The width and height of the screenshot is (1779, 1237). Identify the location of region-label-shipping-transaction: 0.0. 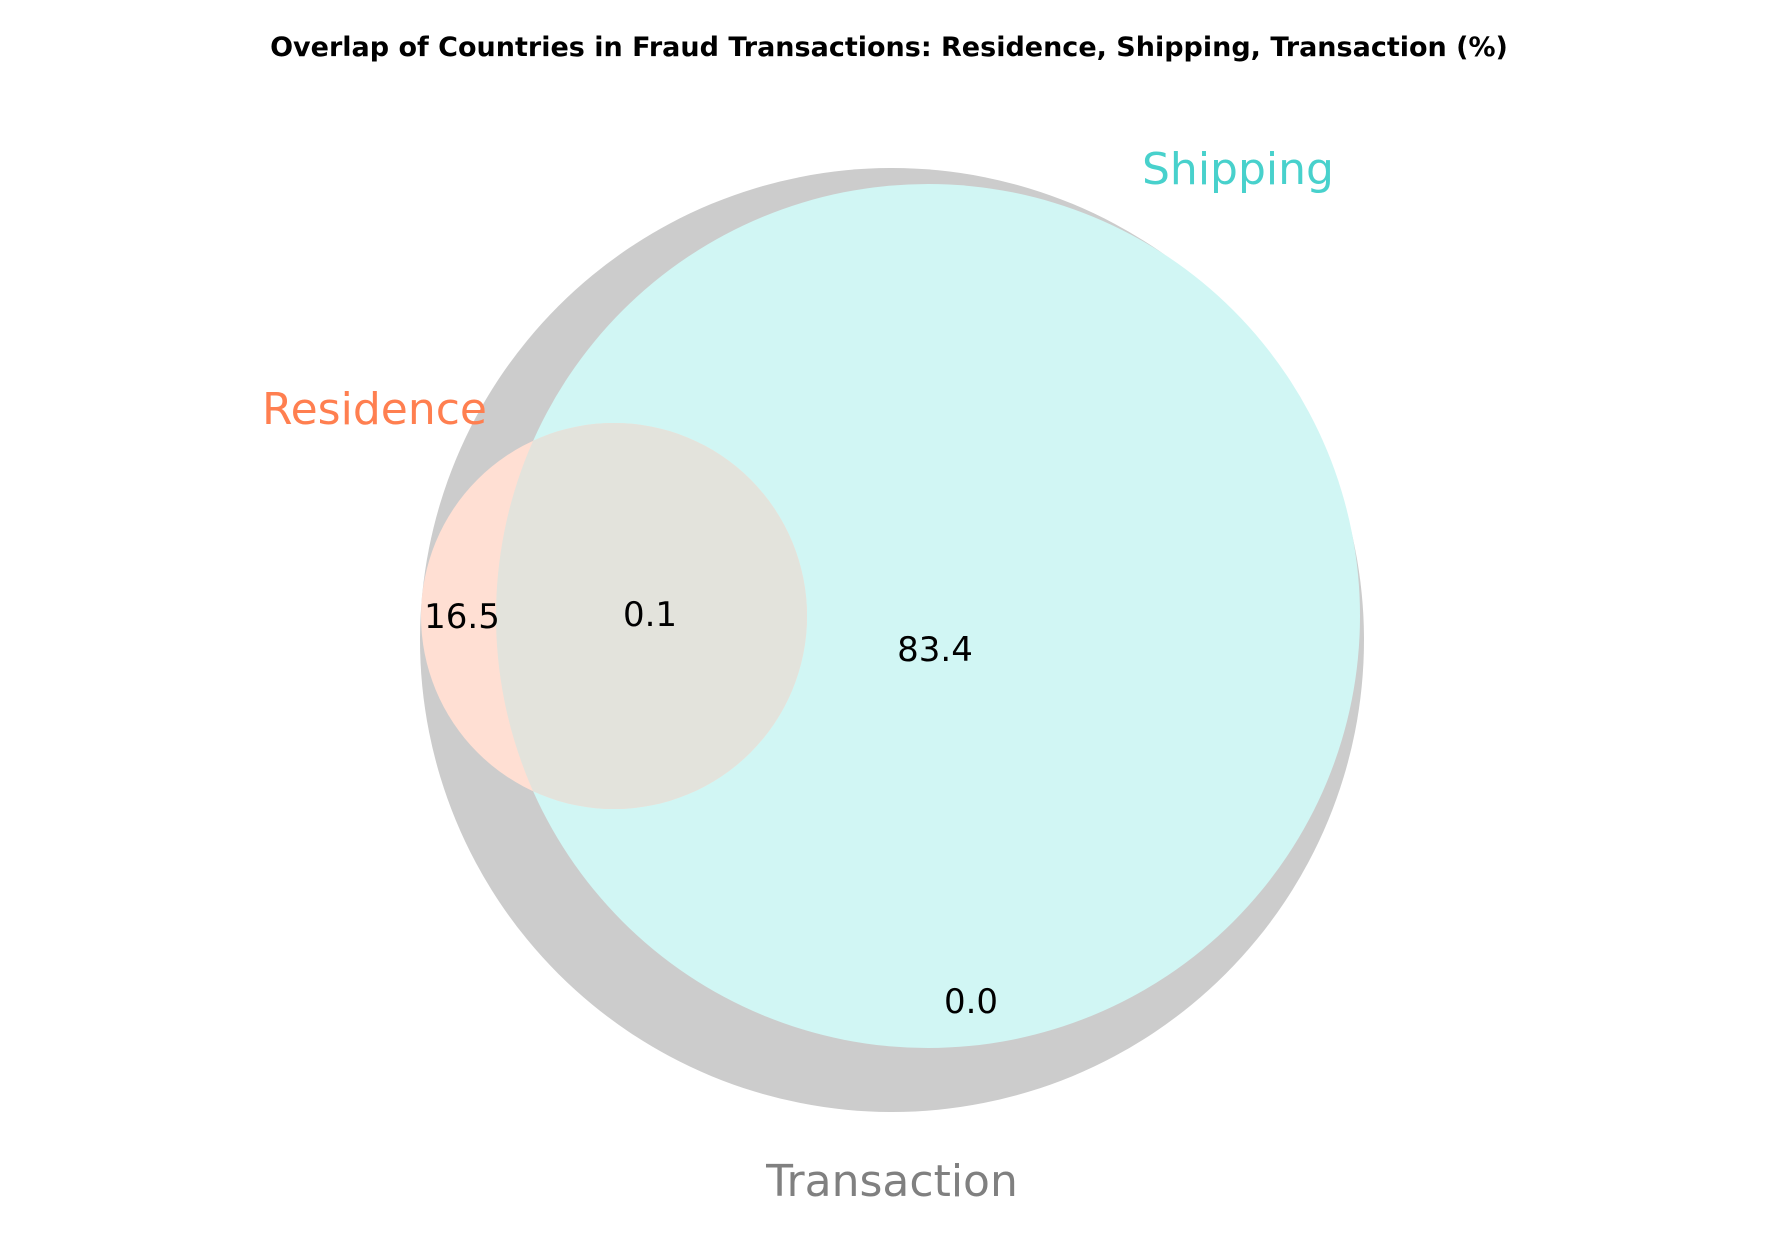
(971, 1002).